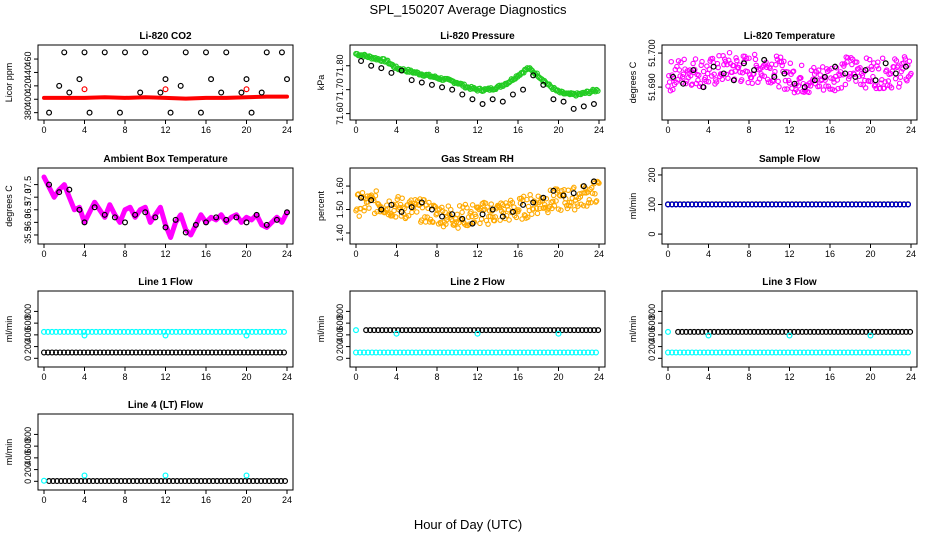  I want to click on y-tick-label: 380, so click(28, 112).